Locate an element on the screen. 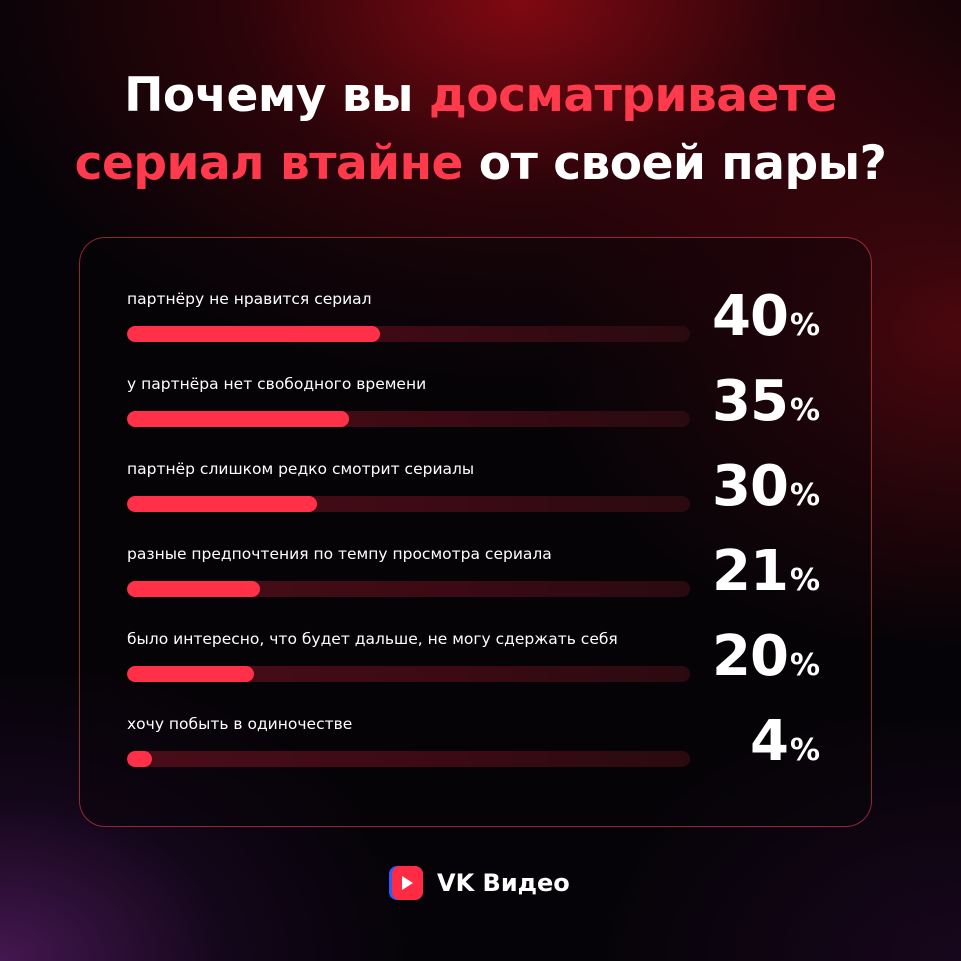 This screenshot has width=961, height=961. title-line-1: Почему вы досматриваете is located at coordinates (480, 96).